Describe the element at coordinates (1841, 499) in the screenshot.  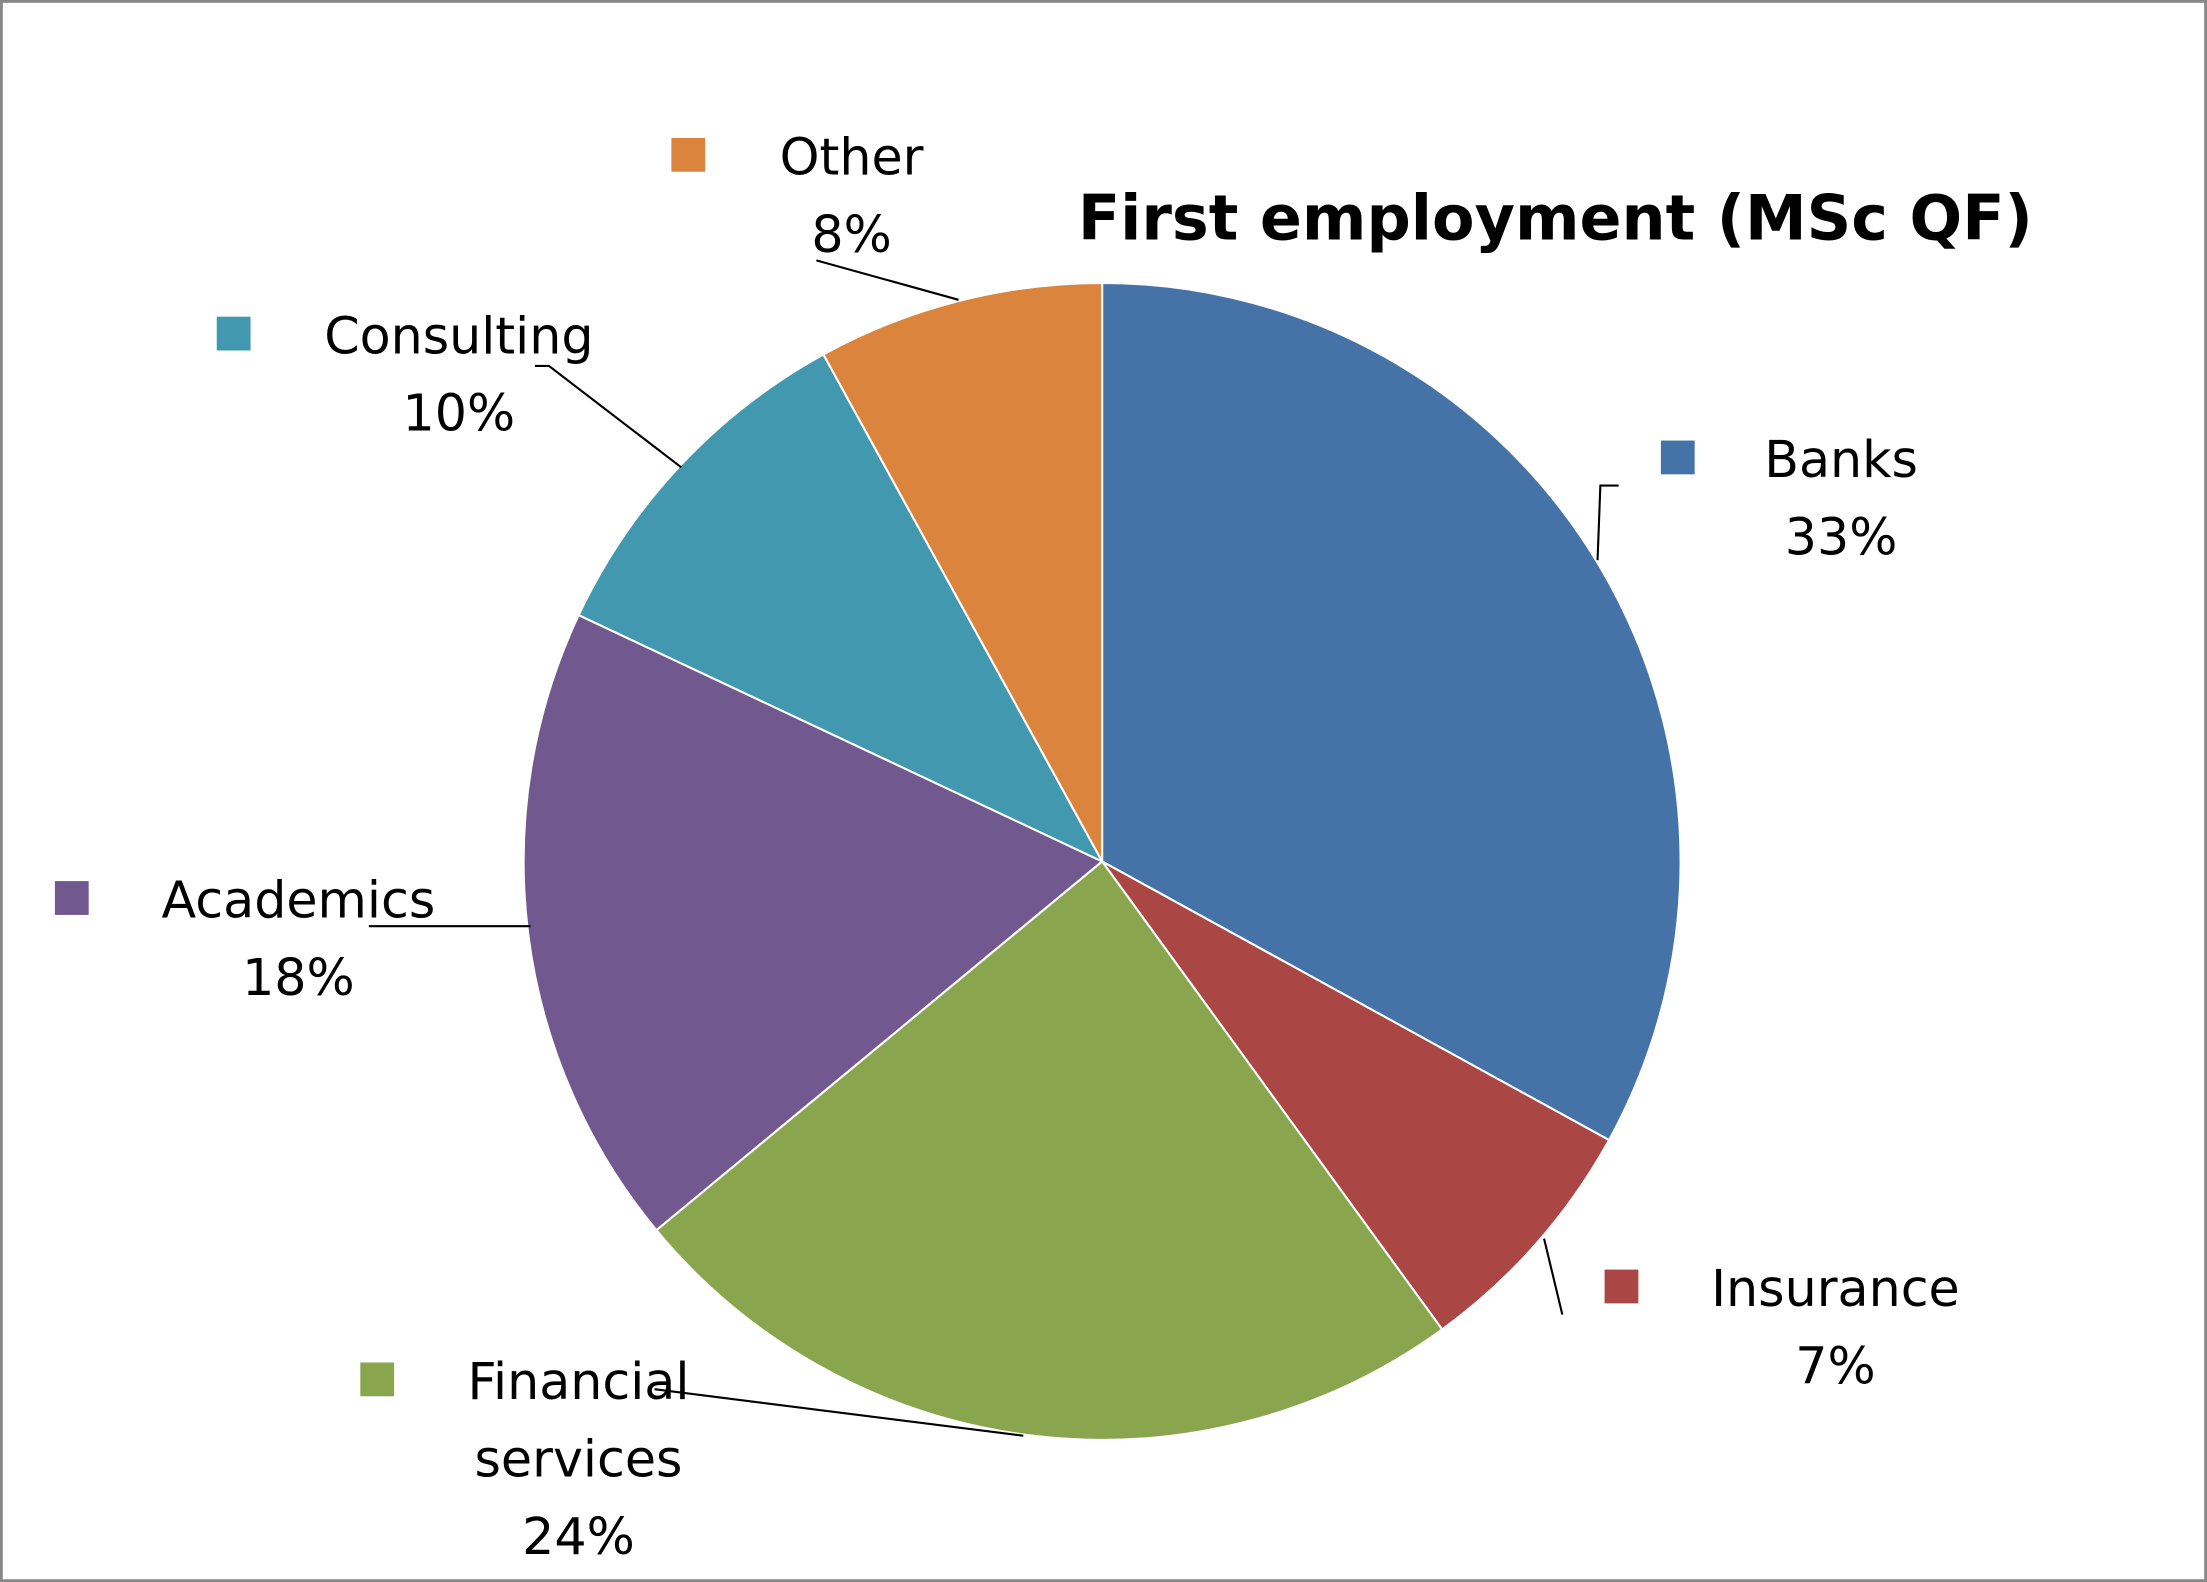
I see `data-label: Banks 33%` at that location.